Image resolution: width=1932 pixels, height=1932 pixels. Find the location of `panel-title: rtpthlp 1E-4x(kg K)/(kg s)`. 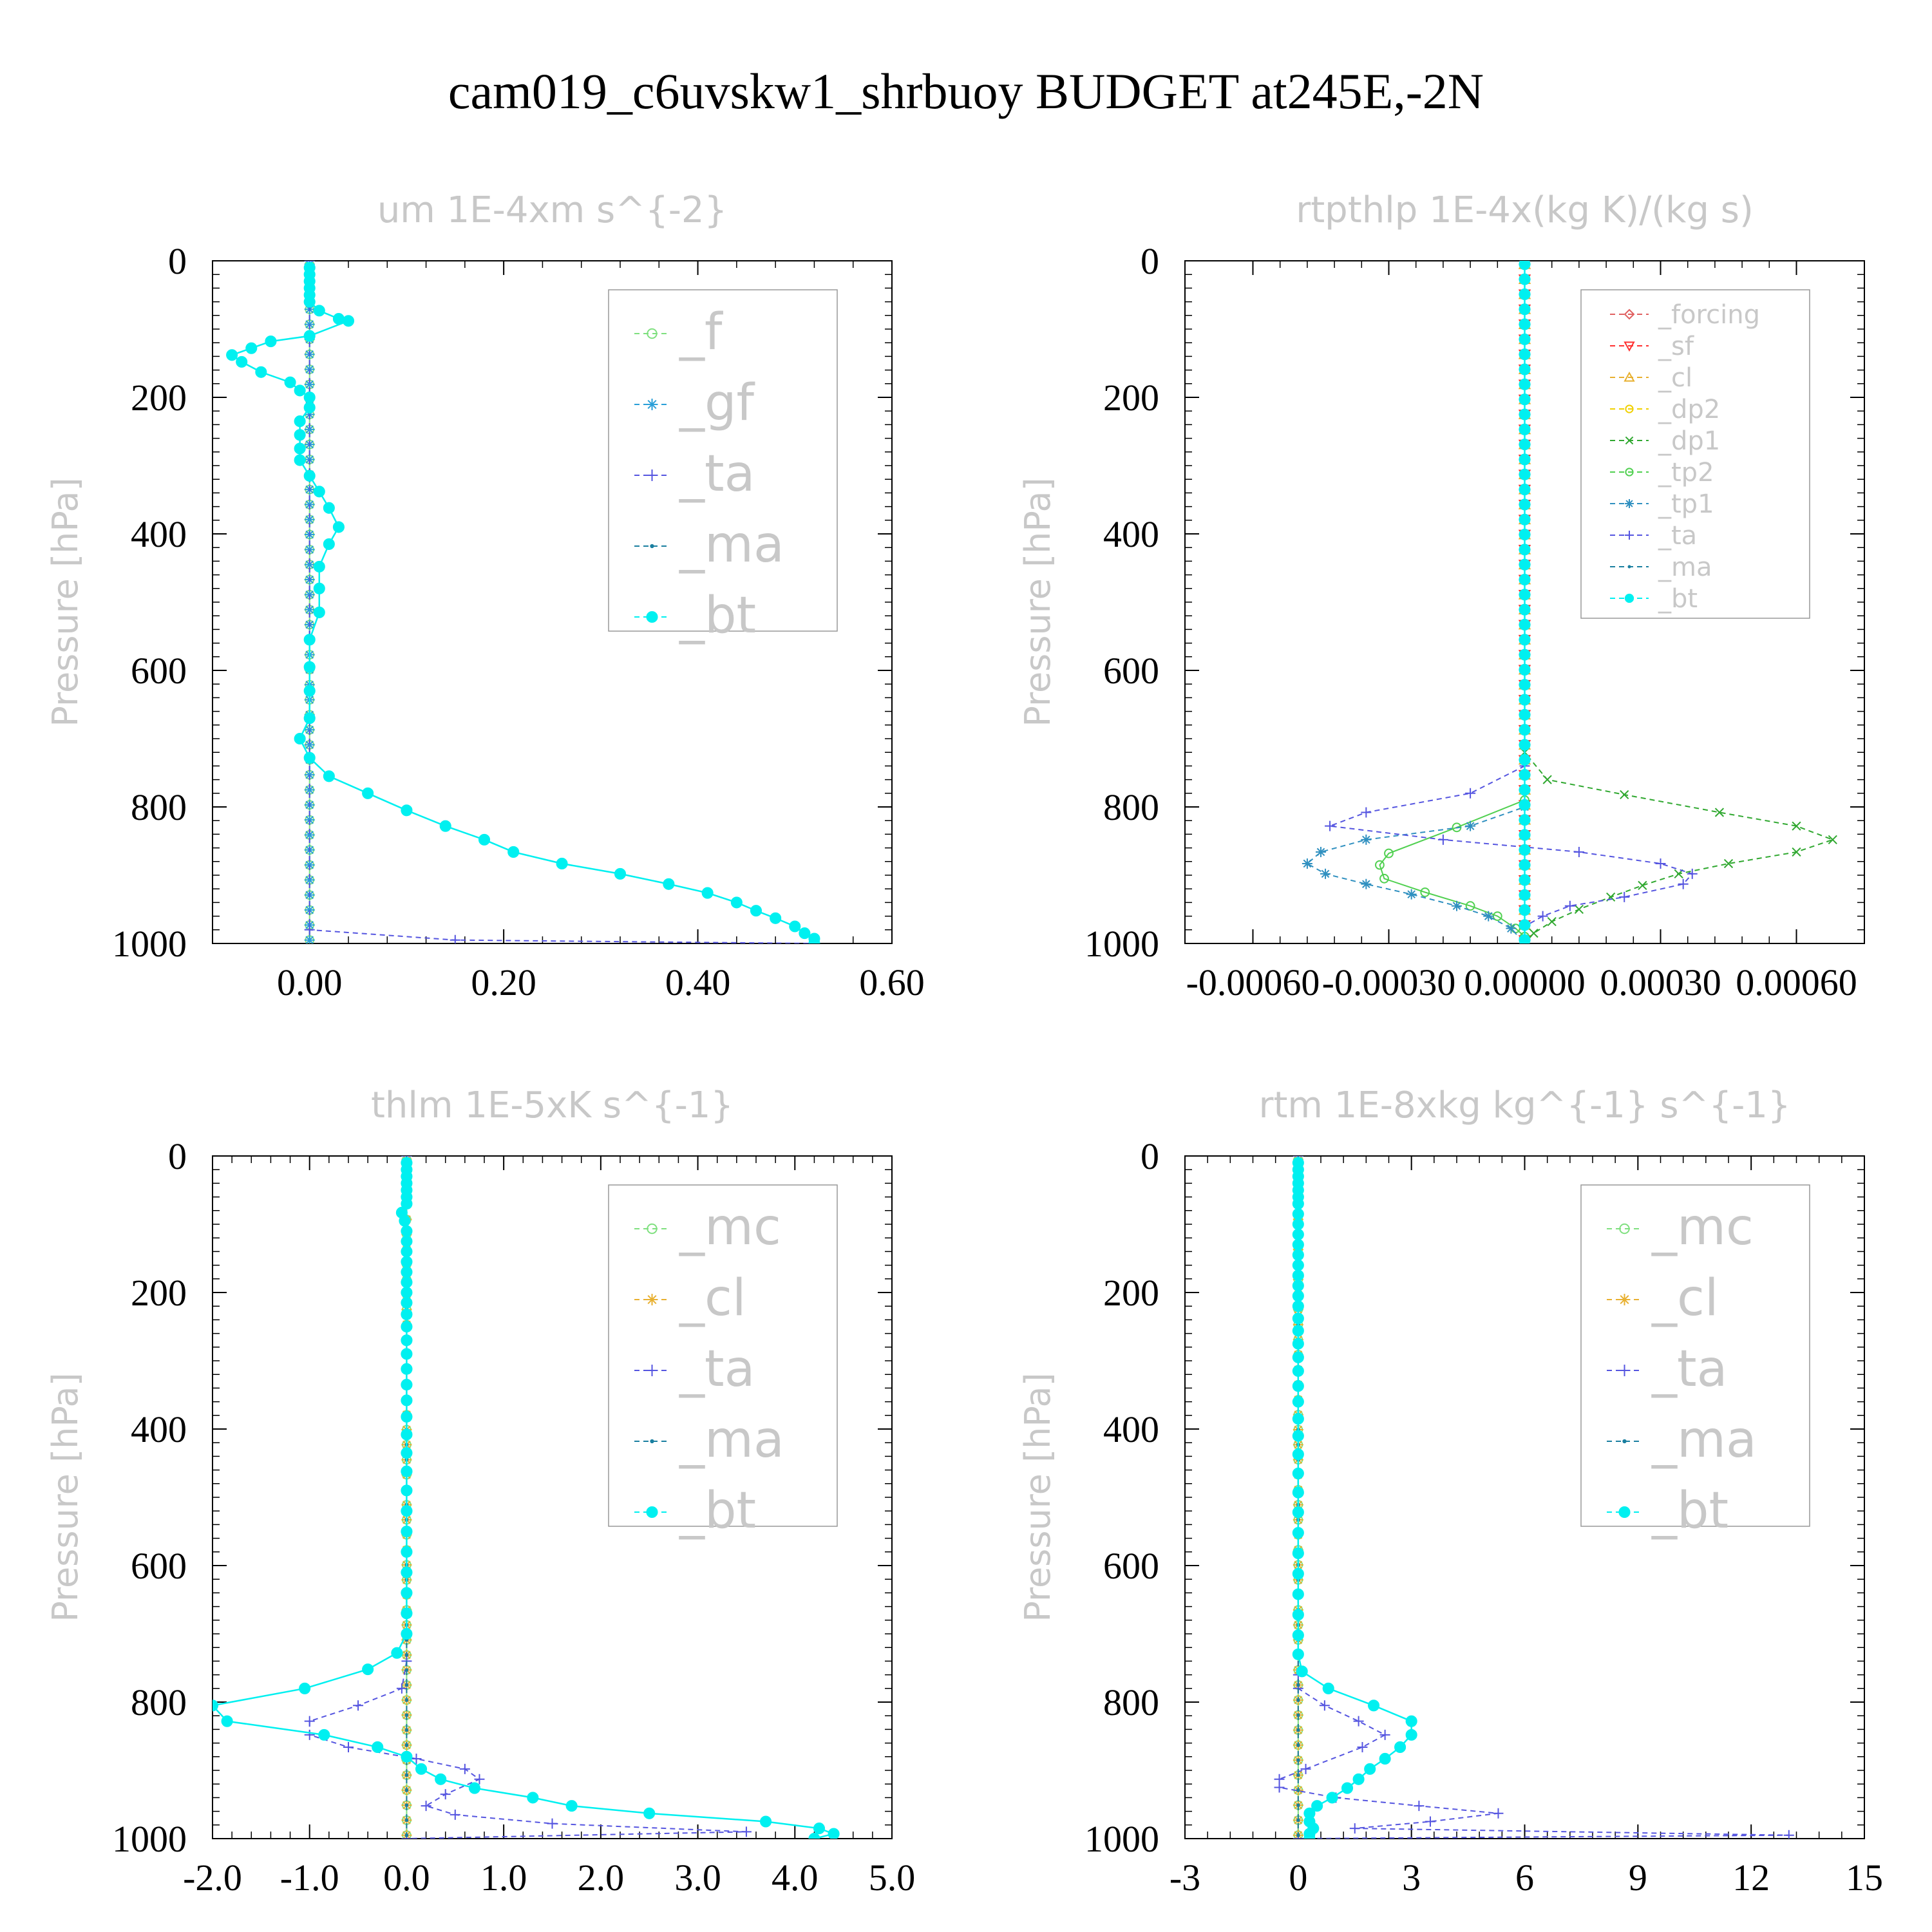

panel-title: rtpthlp 1E-4x(kg K)/(kg s) is located at coordinates (1525, 210).